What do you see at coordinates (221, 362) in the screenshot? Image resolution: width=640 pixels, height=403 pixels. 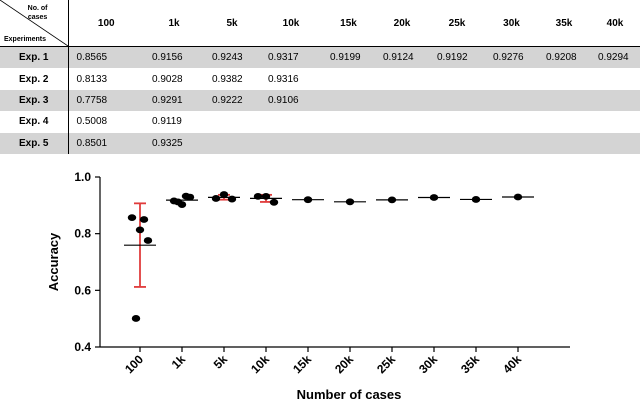 I see `x-tick-label: 5k` at bounding box center [221, 362].